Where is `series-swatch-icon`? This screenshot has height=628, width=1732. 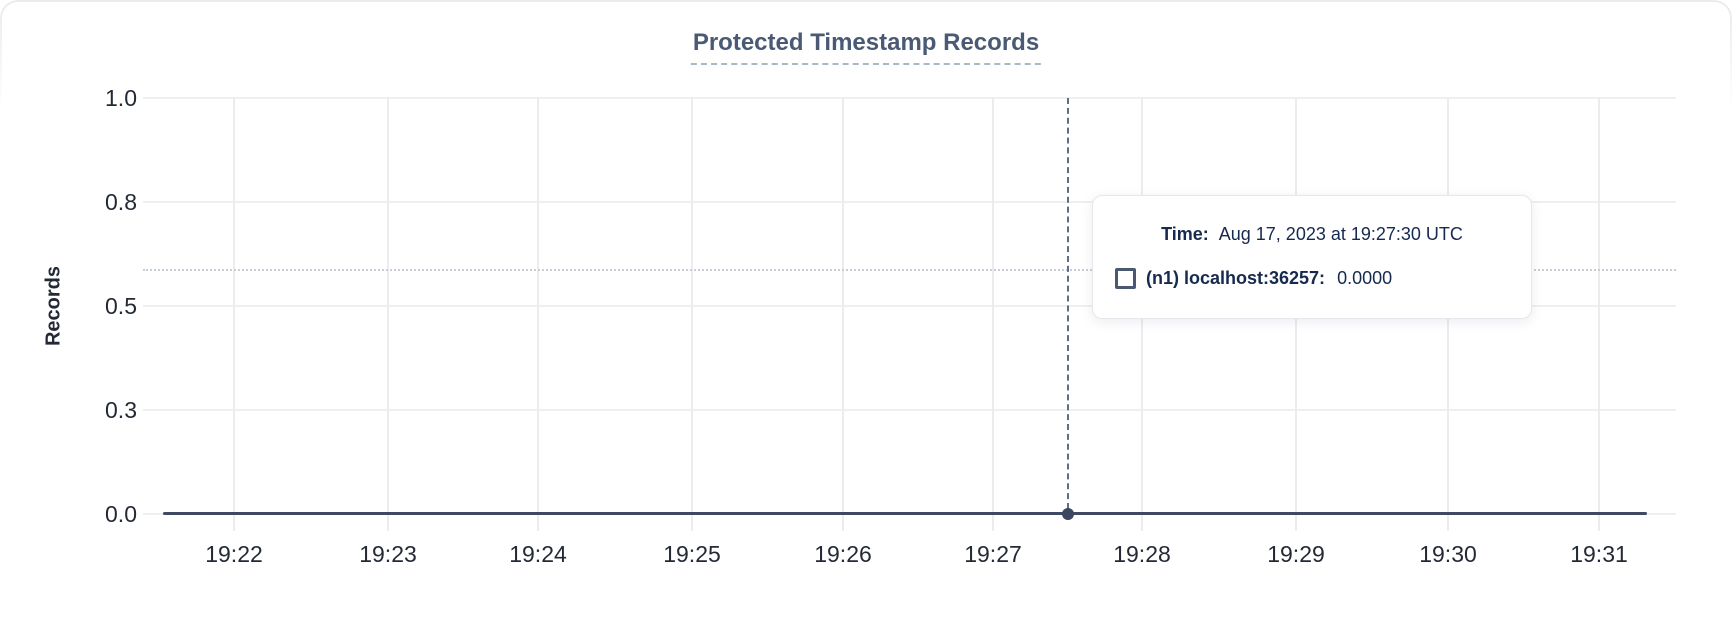
series-swatch-icon is located at coordinates (1125, 278).